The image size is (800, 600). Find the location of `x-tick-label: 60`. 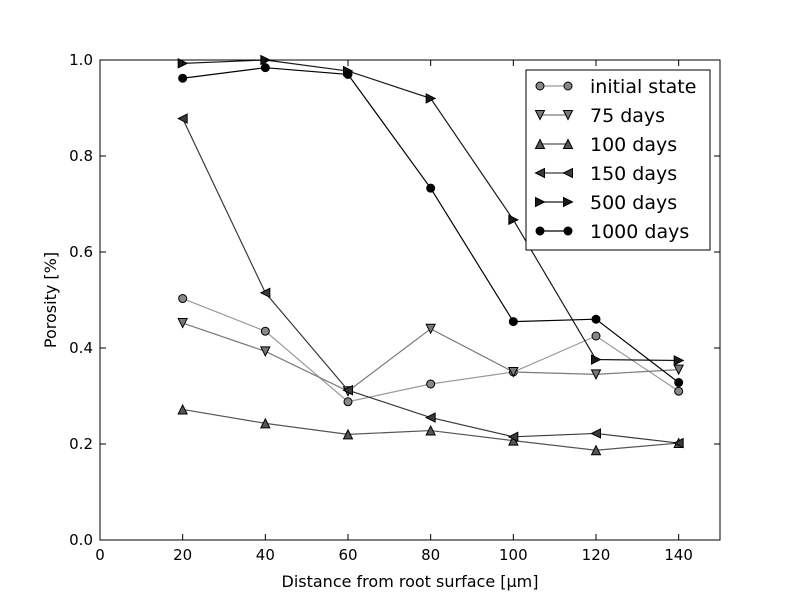

x-tick-label: 60 is located at coordinates (347, 555).